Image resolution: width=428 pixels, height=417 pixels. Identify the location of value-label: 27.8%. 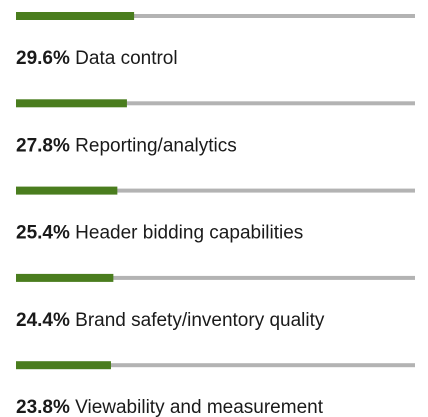
(43, 145).